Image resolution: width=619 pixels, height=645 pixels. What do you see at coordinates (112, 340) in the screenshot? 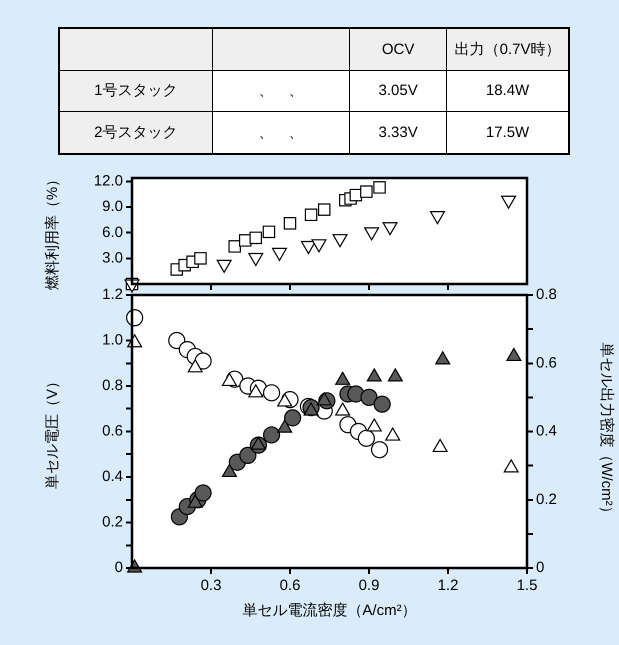
I see `y-tick-label: 1.0` at bounding box center [112, 340].